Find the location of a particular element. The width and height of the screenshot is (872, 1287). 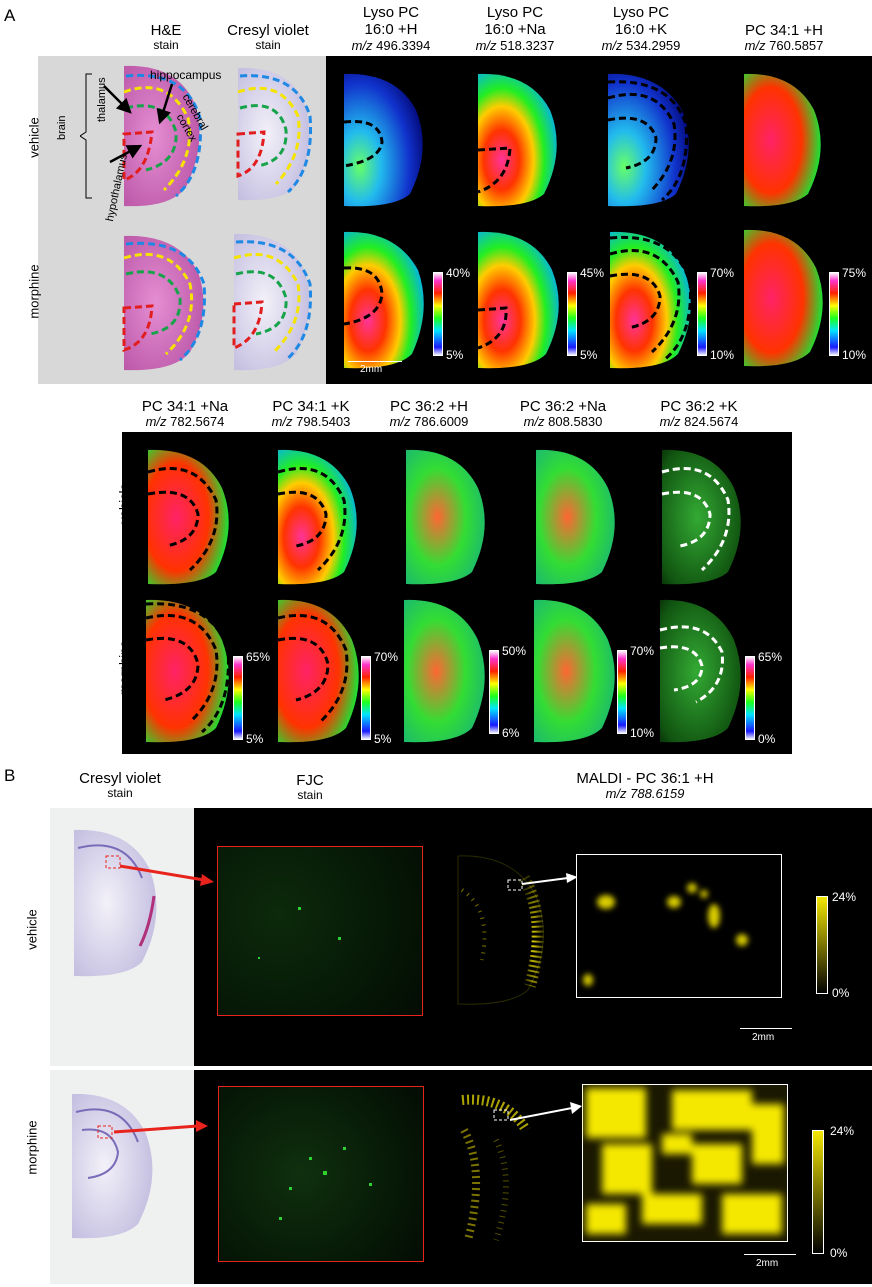

colorbar-b3-max: 50% is located at coordinates (514, 651).